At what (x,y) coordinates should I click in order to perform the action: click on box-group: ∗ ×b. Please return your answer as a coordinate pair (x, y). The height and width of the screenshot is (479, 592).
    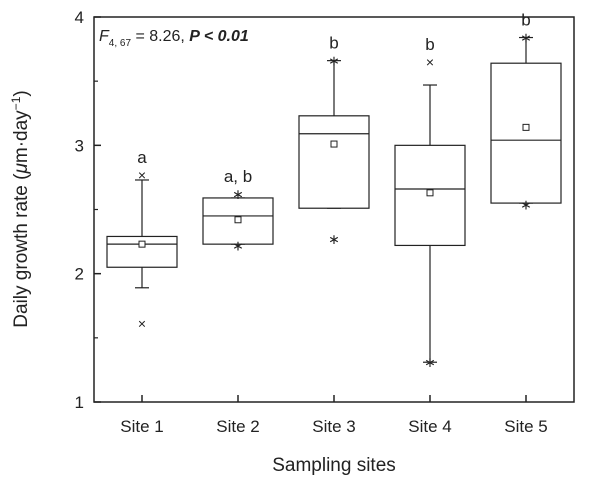
    Looking at the image, I should click on (430, 202).